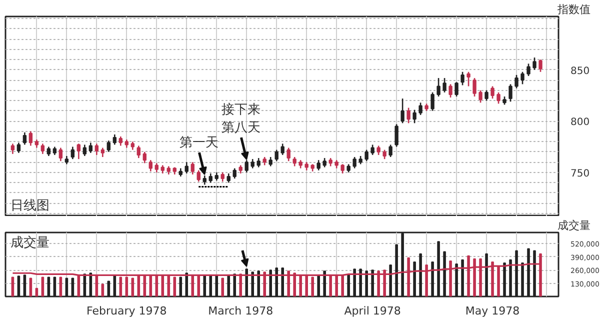 This screenshot has height=325, width=610. I want to click on y-tick-label: 850, so click(580, 71).